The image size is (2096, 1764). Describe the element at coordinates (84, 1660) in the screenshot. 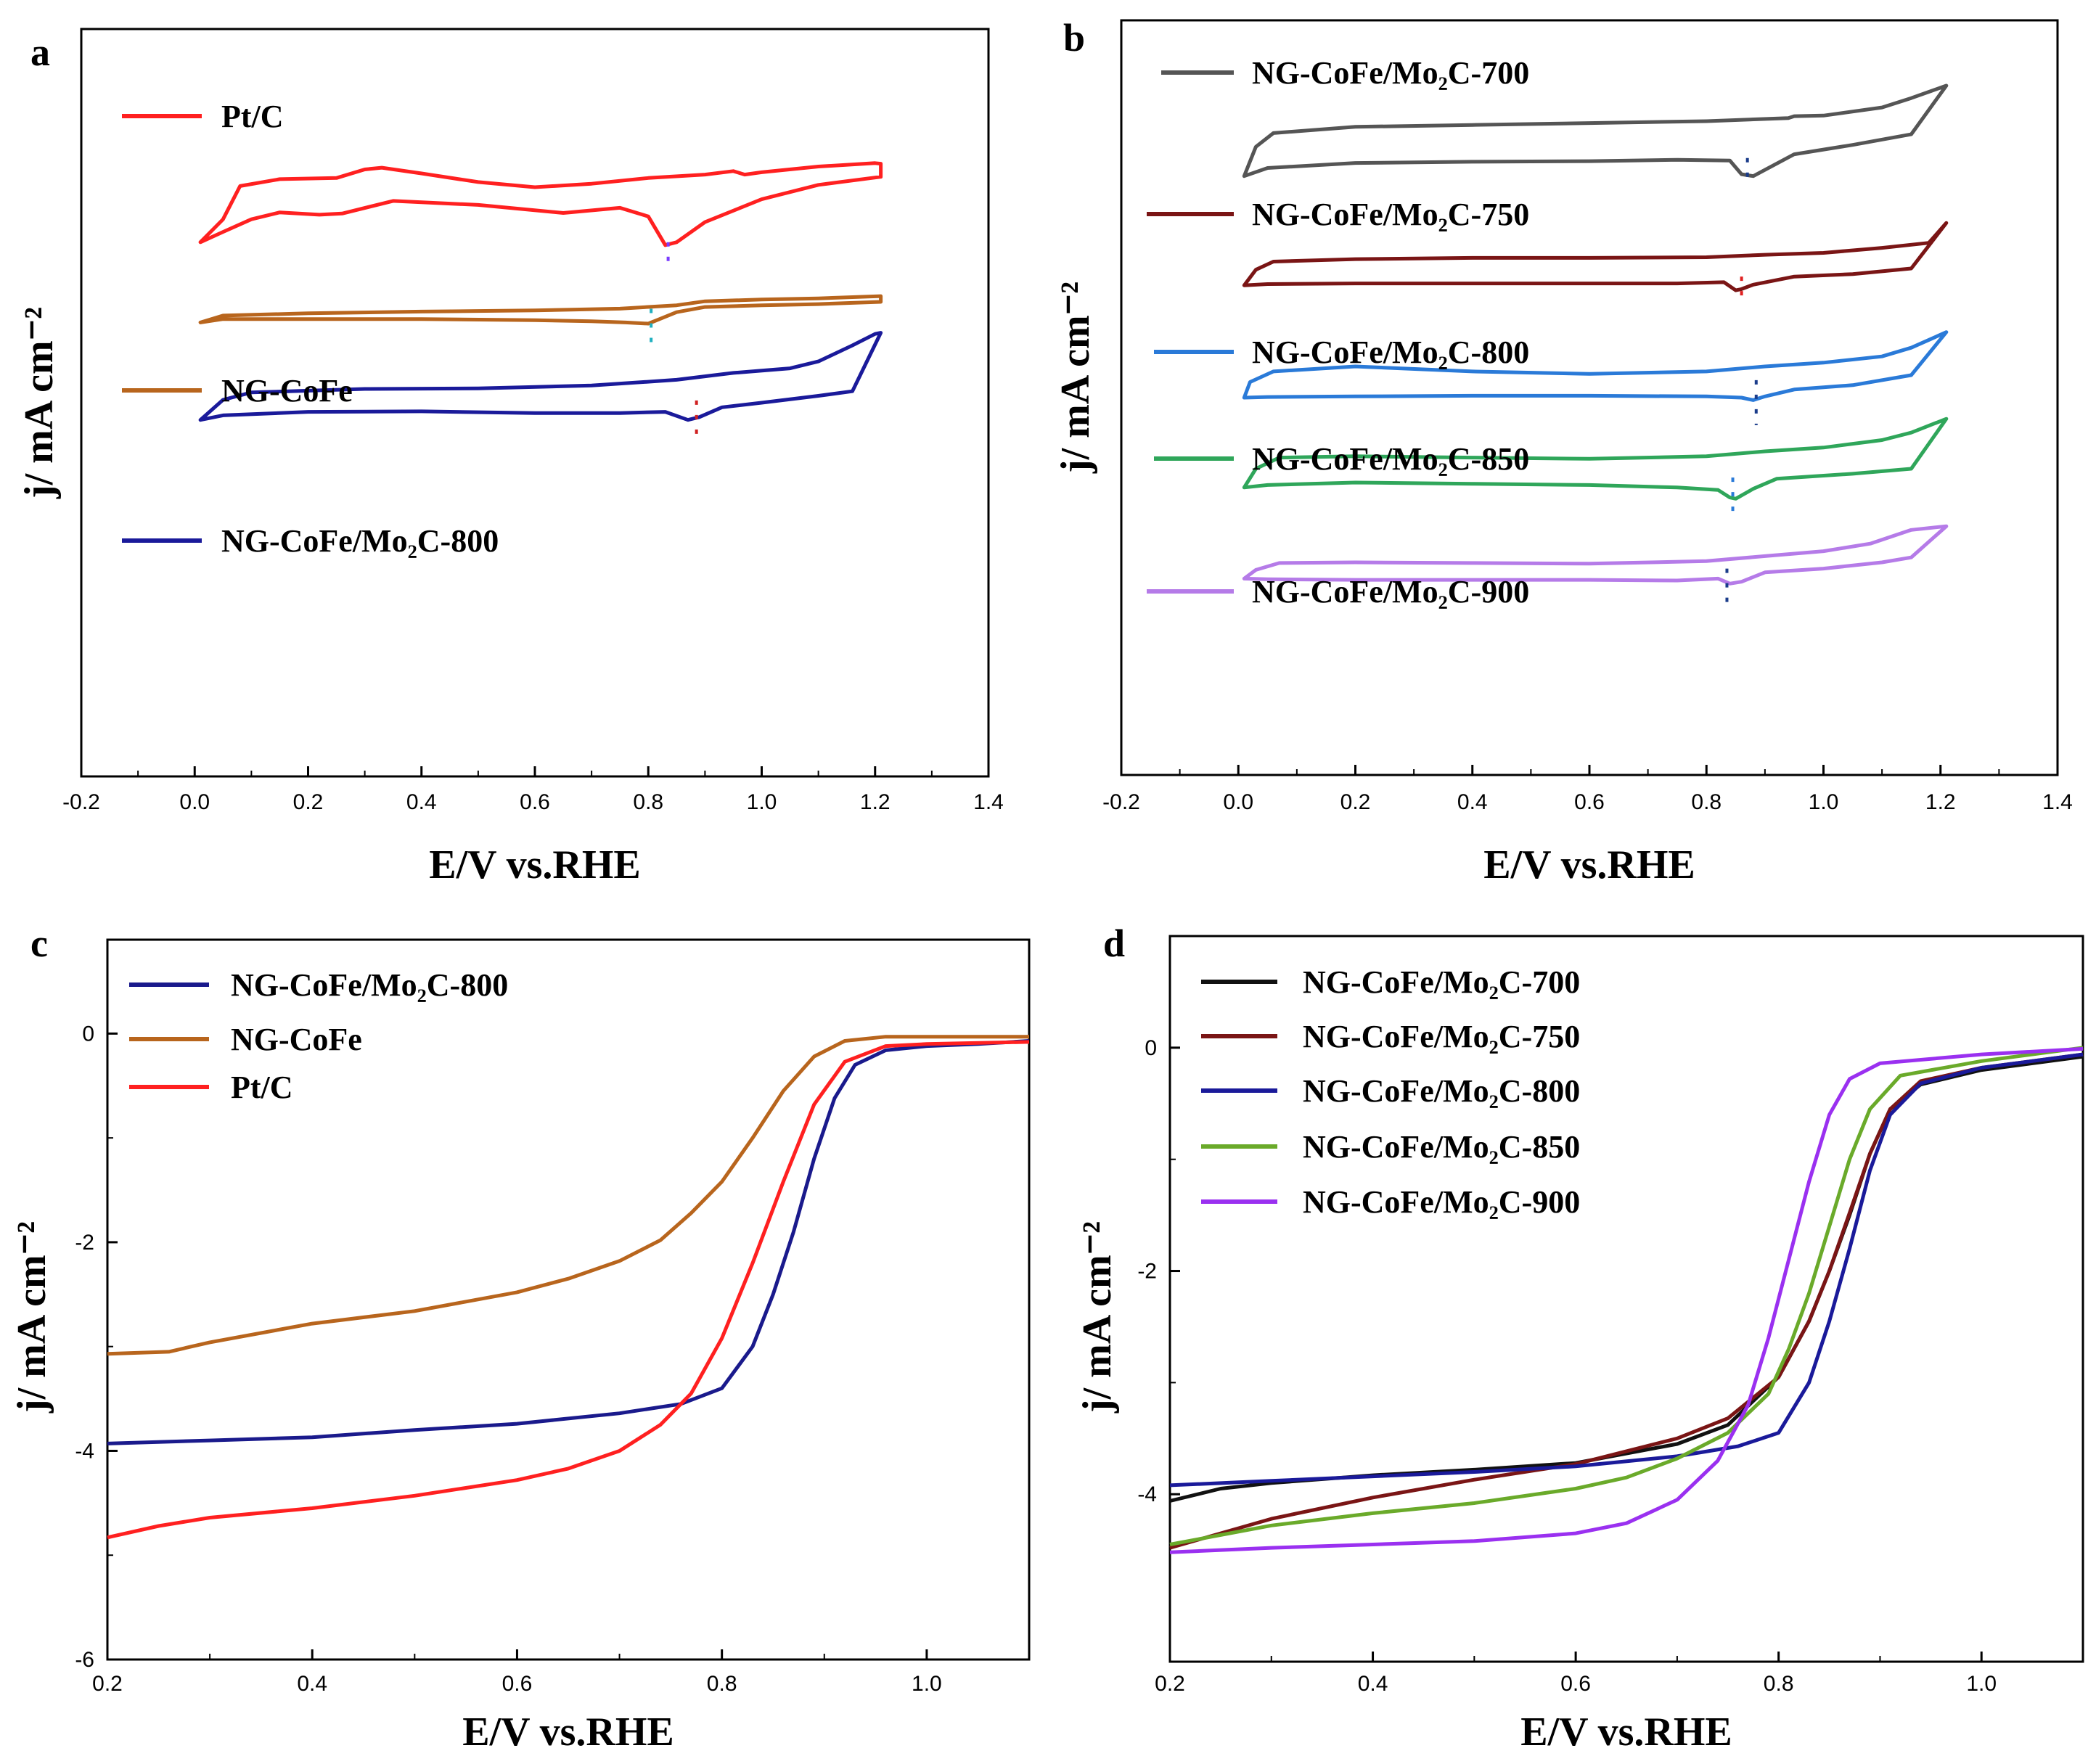

I see `y-tick-label: -6` at that location.